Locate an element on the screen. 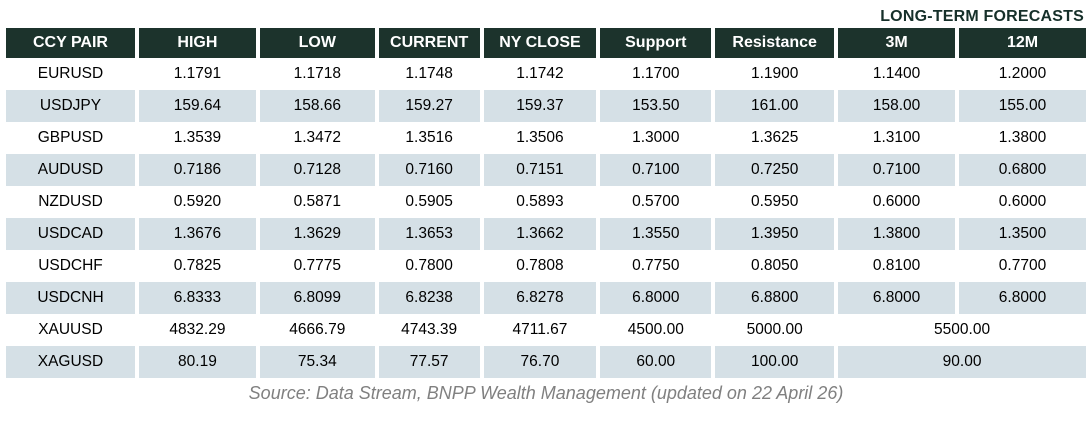 The width and height of the screenshot is (1092, 425). cell-current: 6.8238 is located at coordinates (429, 298).